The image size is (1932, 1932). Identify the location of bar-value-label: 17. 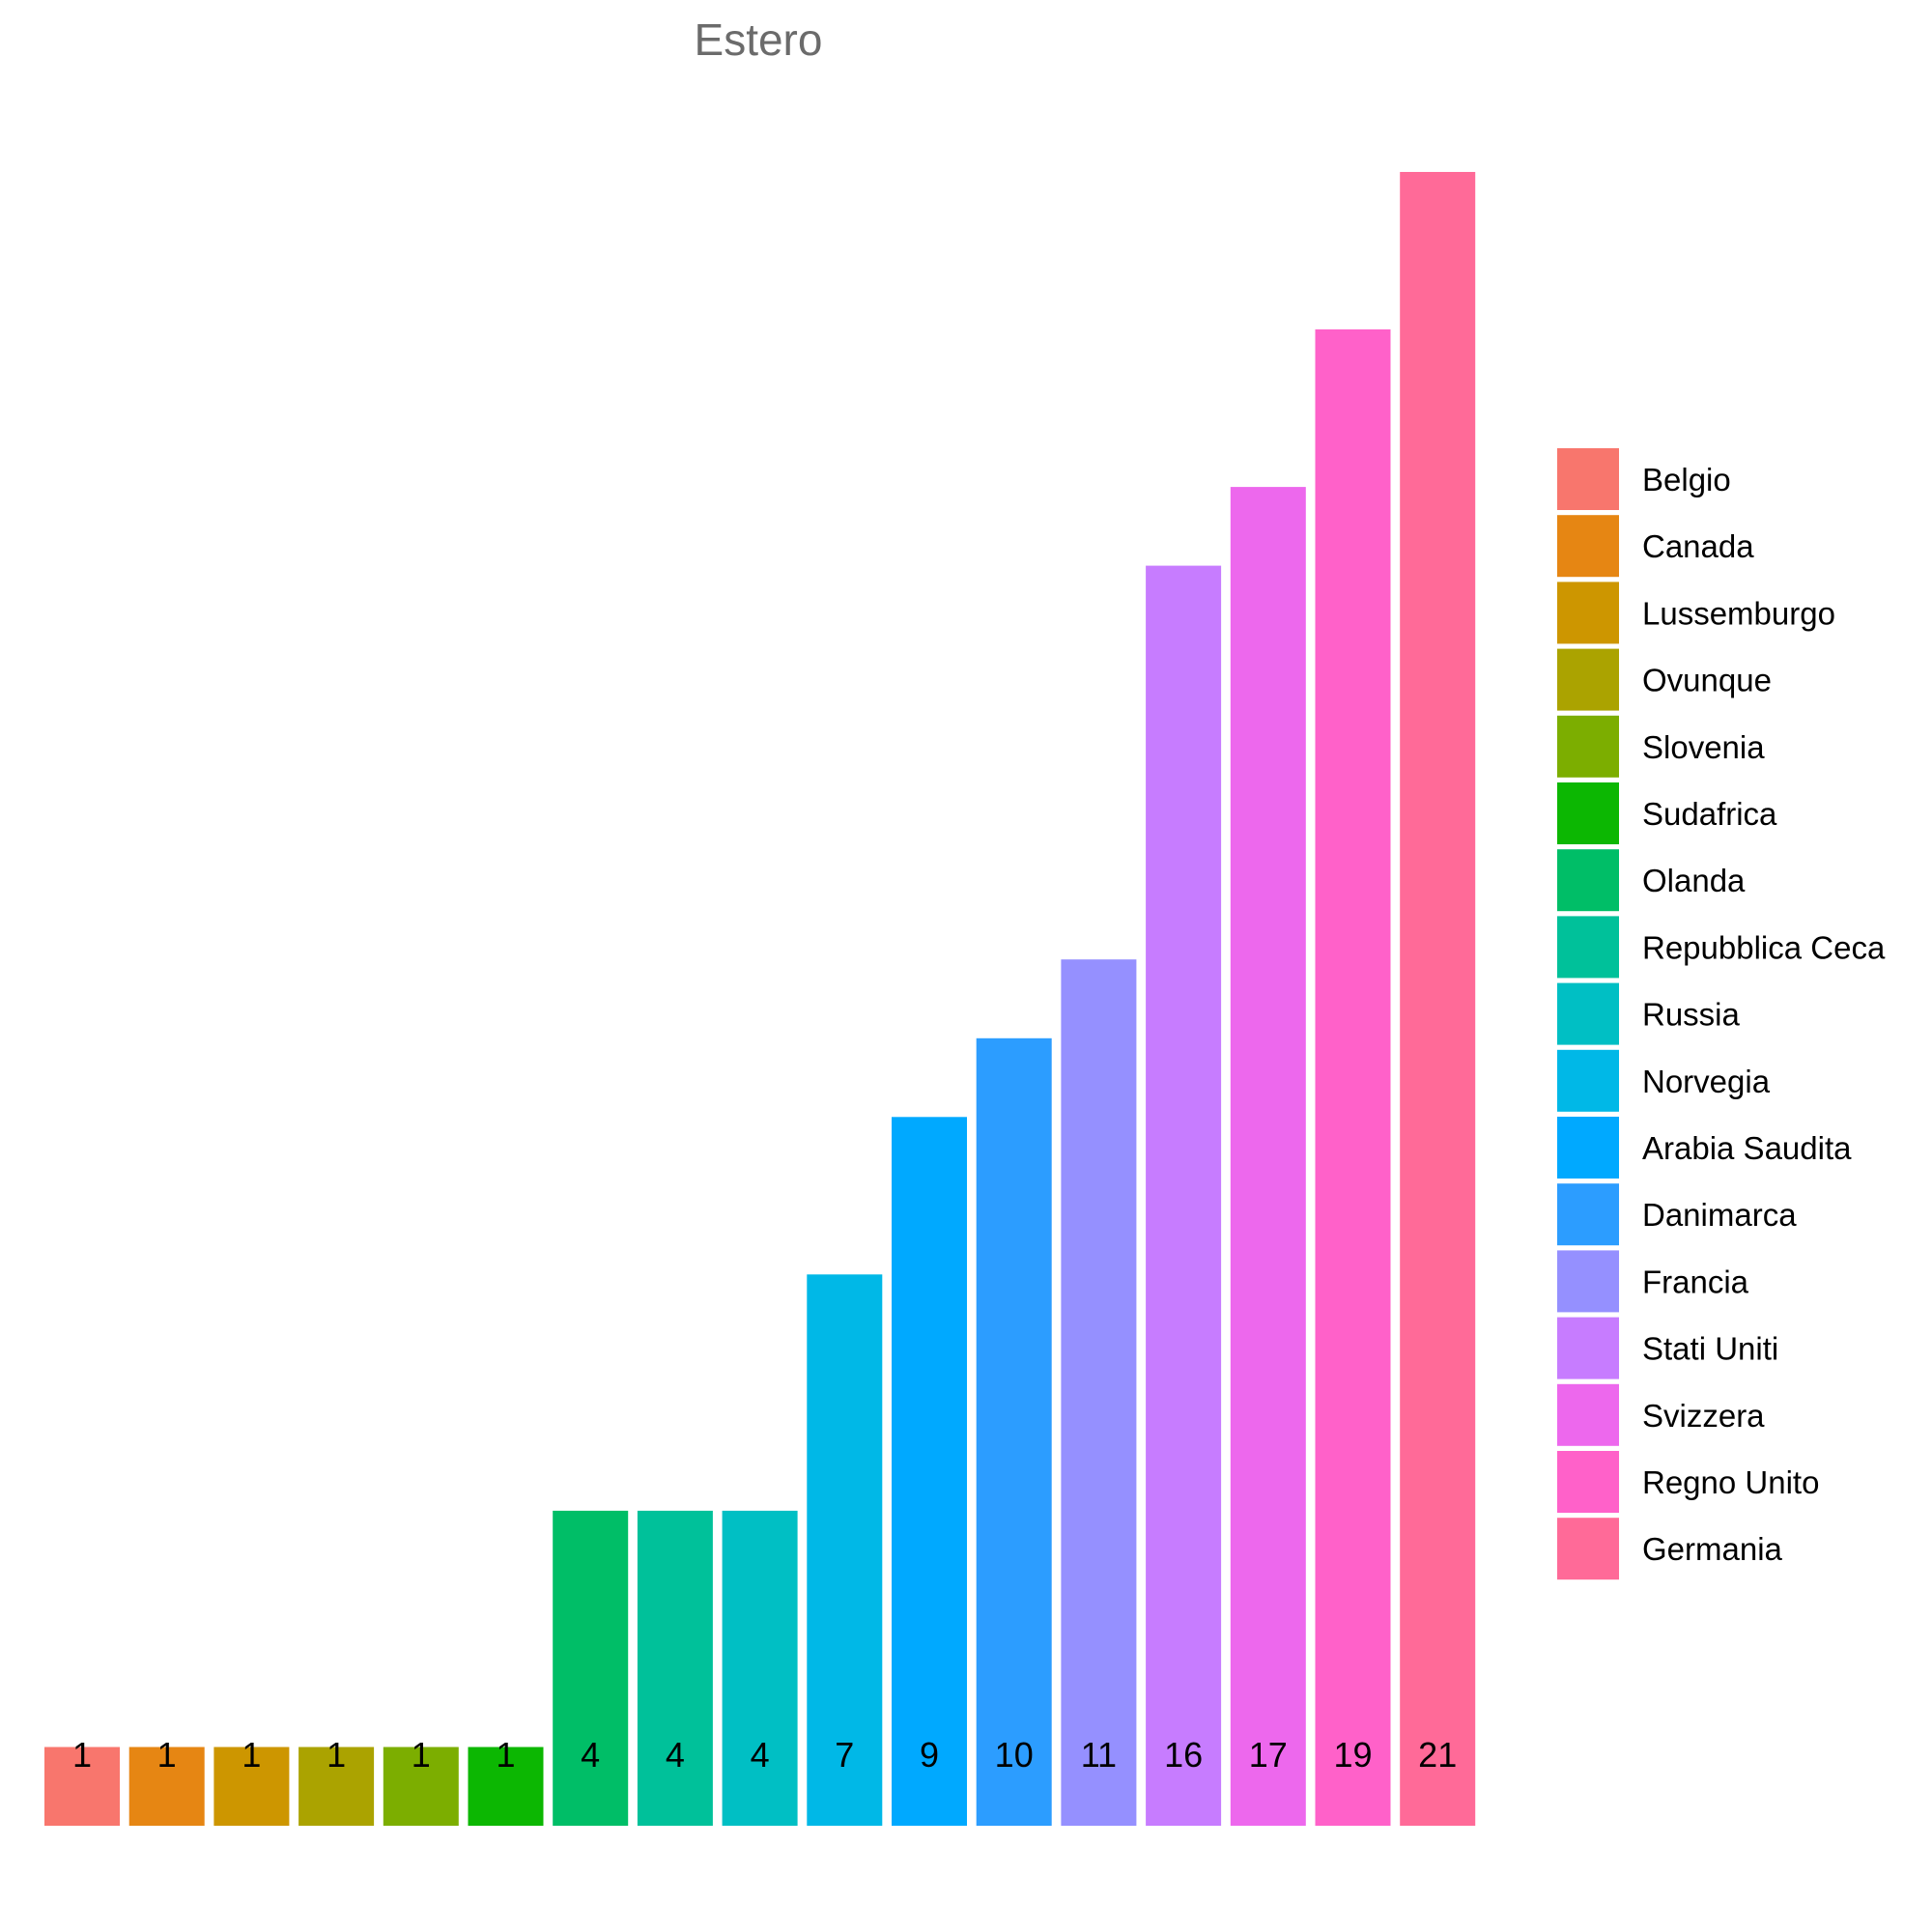
(1268, 1755).